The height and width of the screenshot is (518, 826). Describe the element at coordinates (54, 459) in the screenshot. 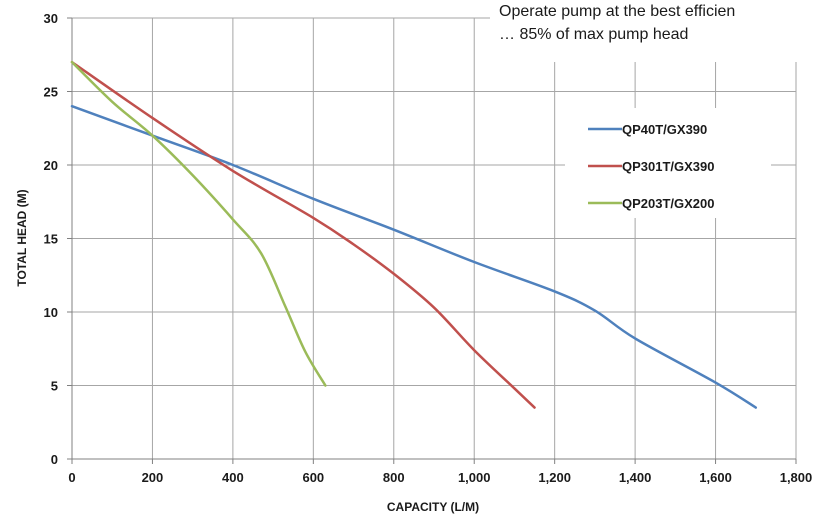

I see `y-tick-label: 0` at that location.